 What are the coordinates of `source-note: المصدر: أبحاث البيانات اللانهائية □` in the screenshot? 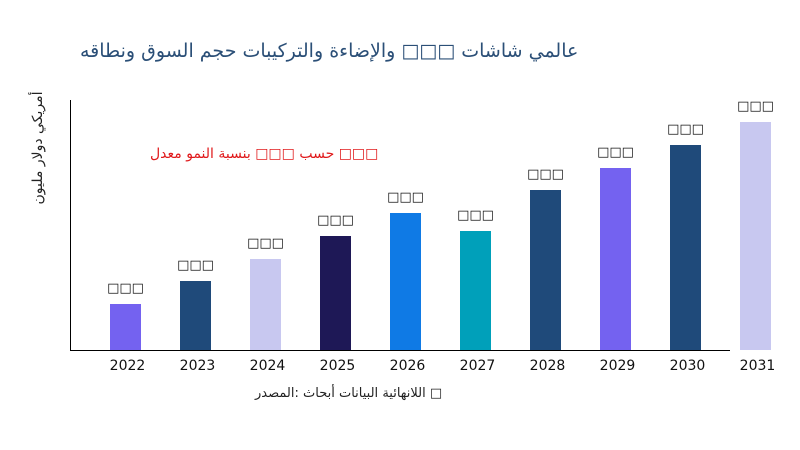 It's located at (349, 393).